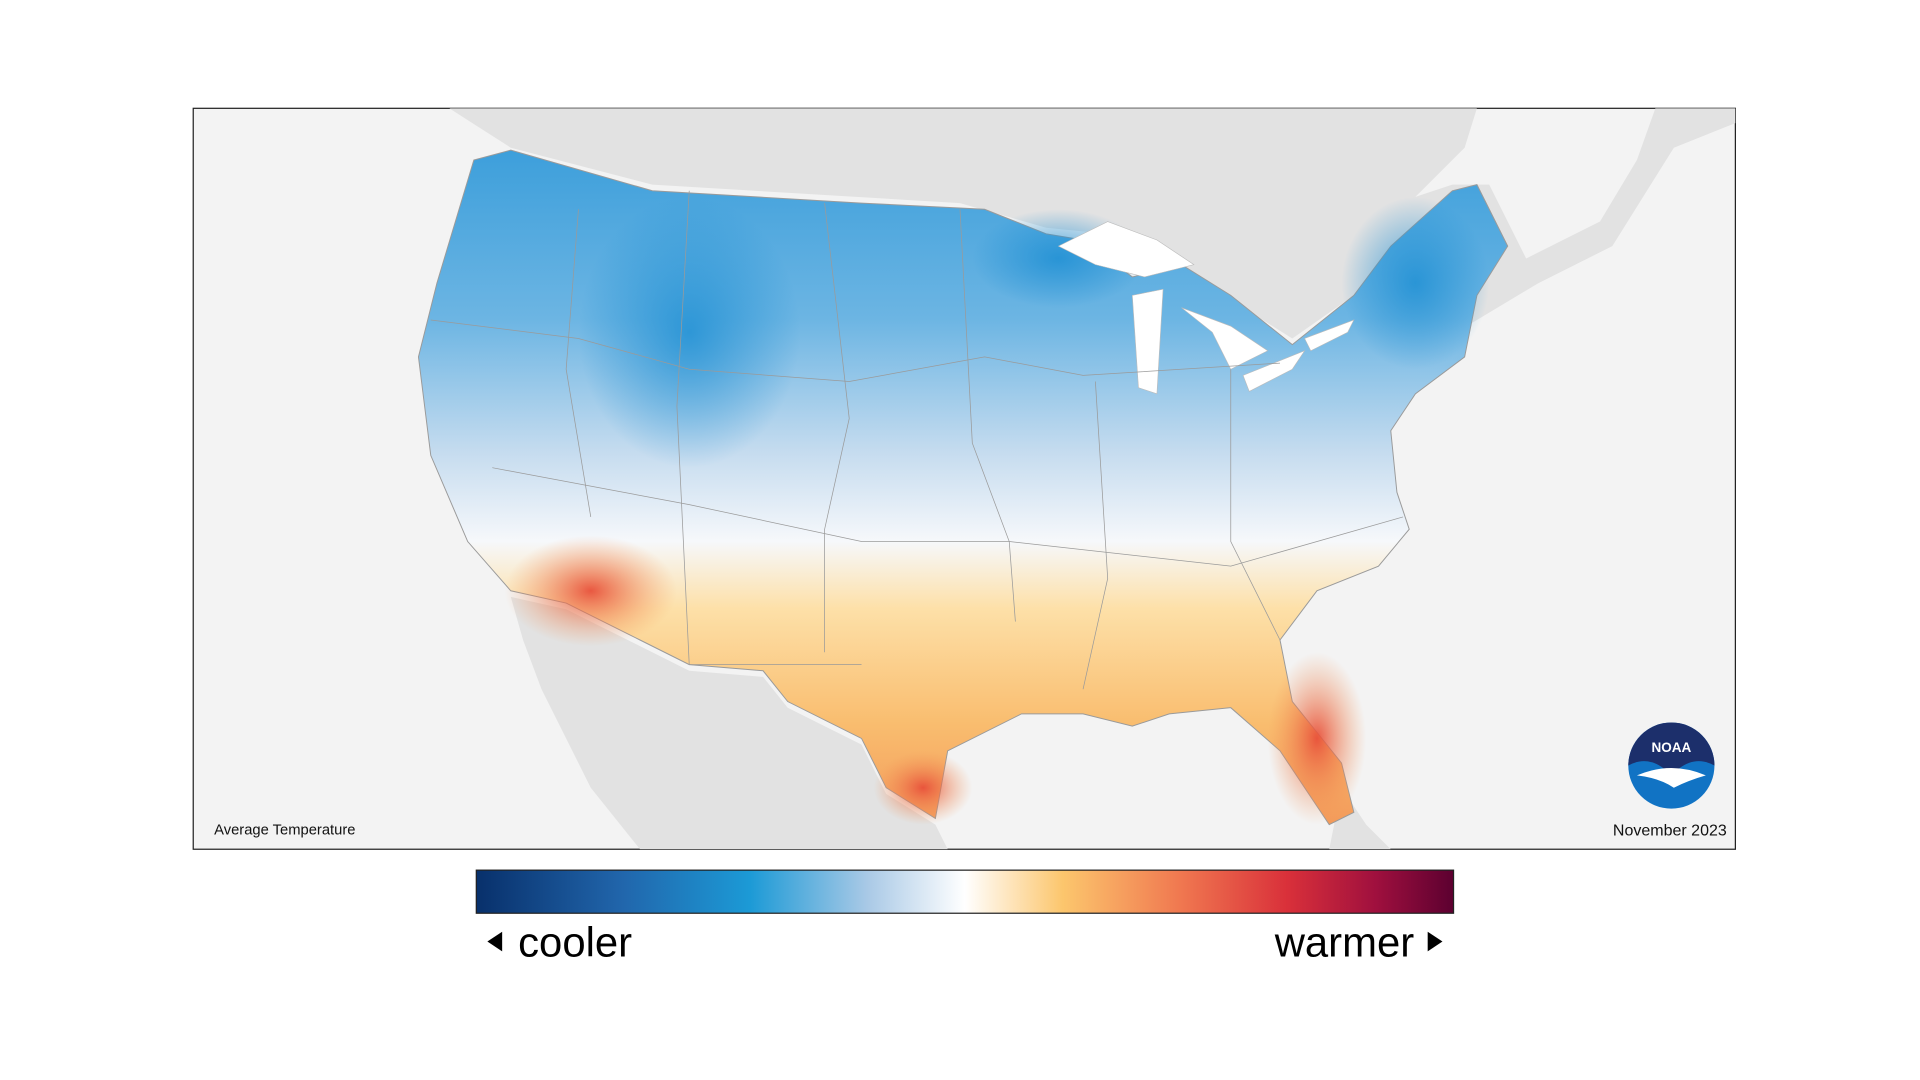 The height and width of the screenshot is (1080, 1920). What do you see at coordinates (1317, 738) in the screenshot?
I see `florida-warm-area` at bounding box center [1317, 738].